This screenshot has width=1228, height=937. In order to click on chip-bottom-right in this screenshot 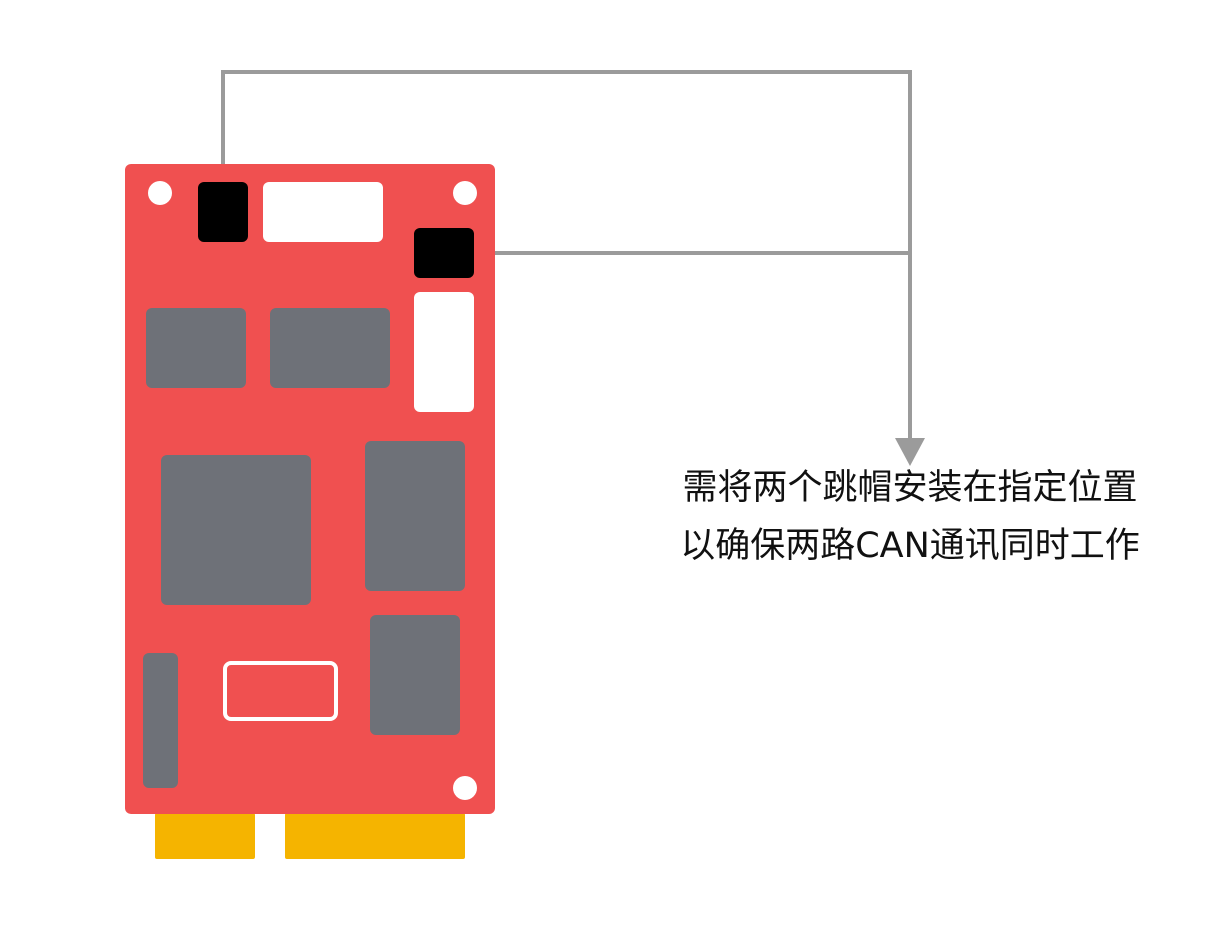, I will do `click(415, 675)`.